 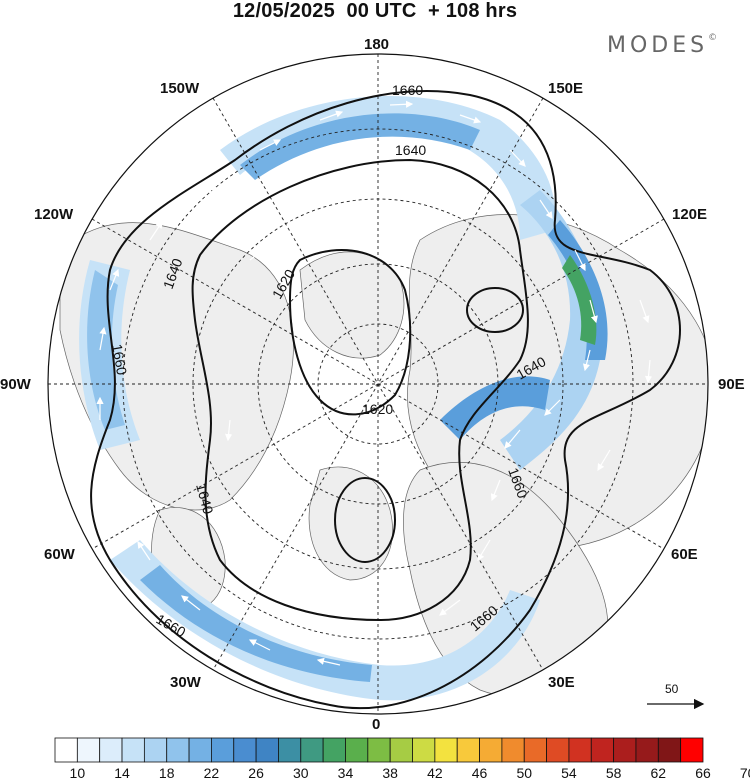 What do you see at coordinates (569, 773) in the screenshot?
I see `colorbar-tick-label: 54` at bounding box center [569, 773].